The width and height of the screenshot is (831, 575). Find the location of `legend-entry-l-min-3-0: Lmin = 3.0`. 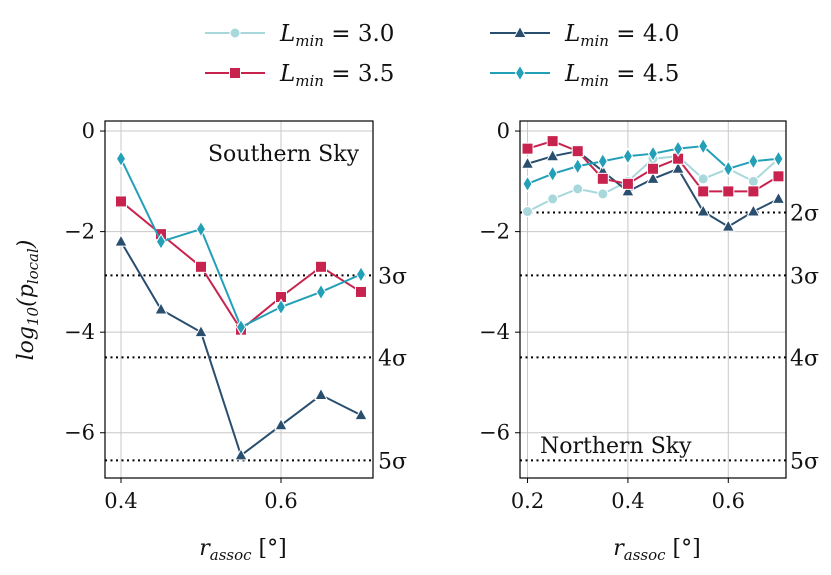

legend-entry-l-min-3-0: Lmin = 3.0 is located at coordinates (299, 35).